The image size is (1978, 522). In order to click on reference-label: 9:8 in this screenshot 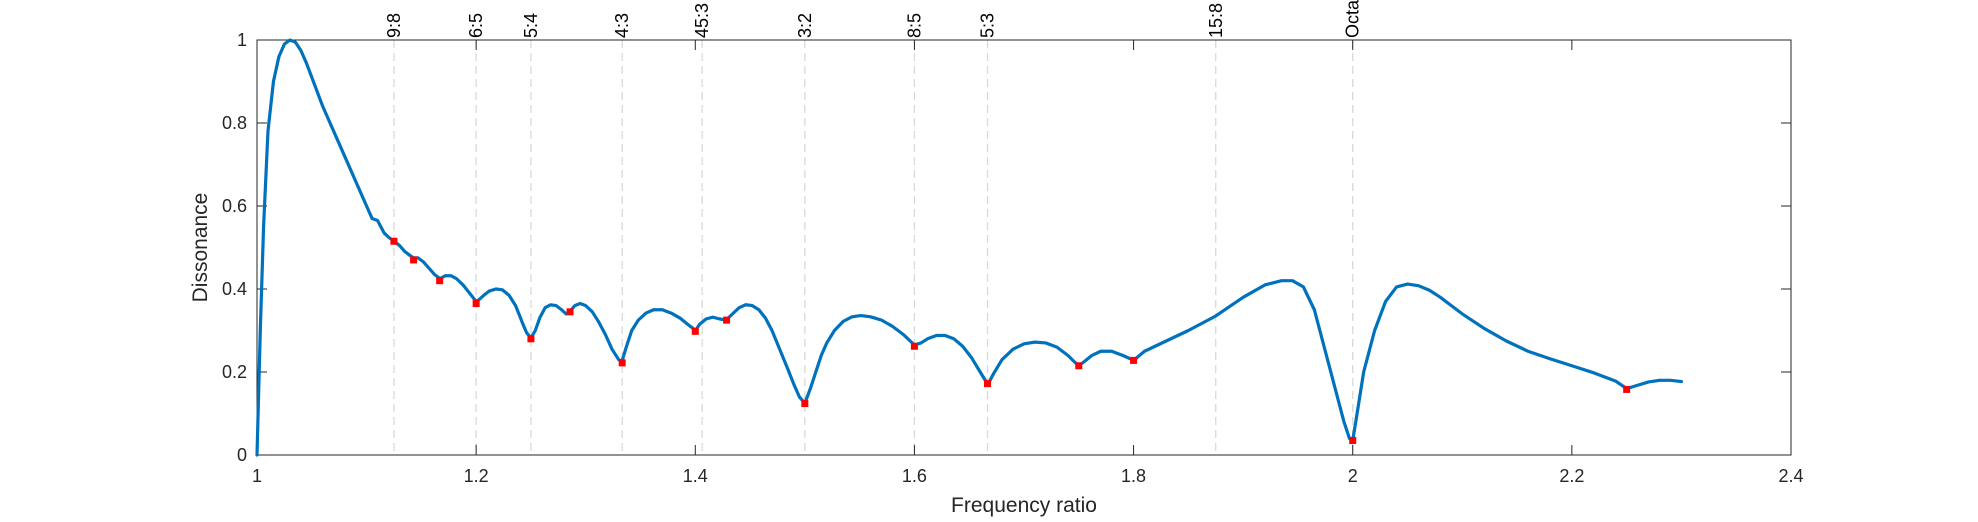, I will do `click(394, 25)`.